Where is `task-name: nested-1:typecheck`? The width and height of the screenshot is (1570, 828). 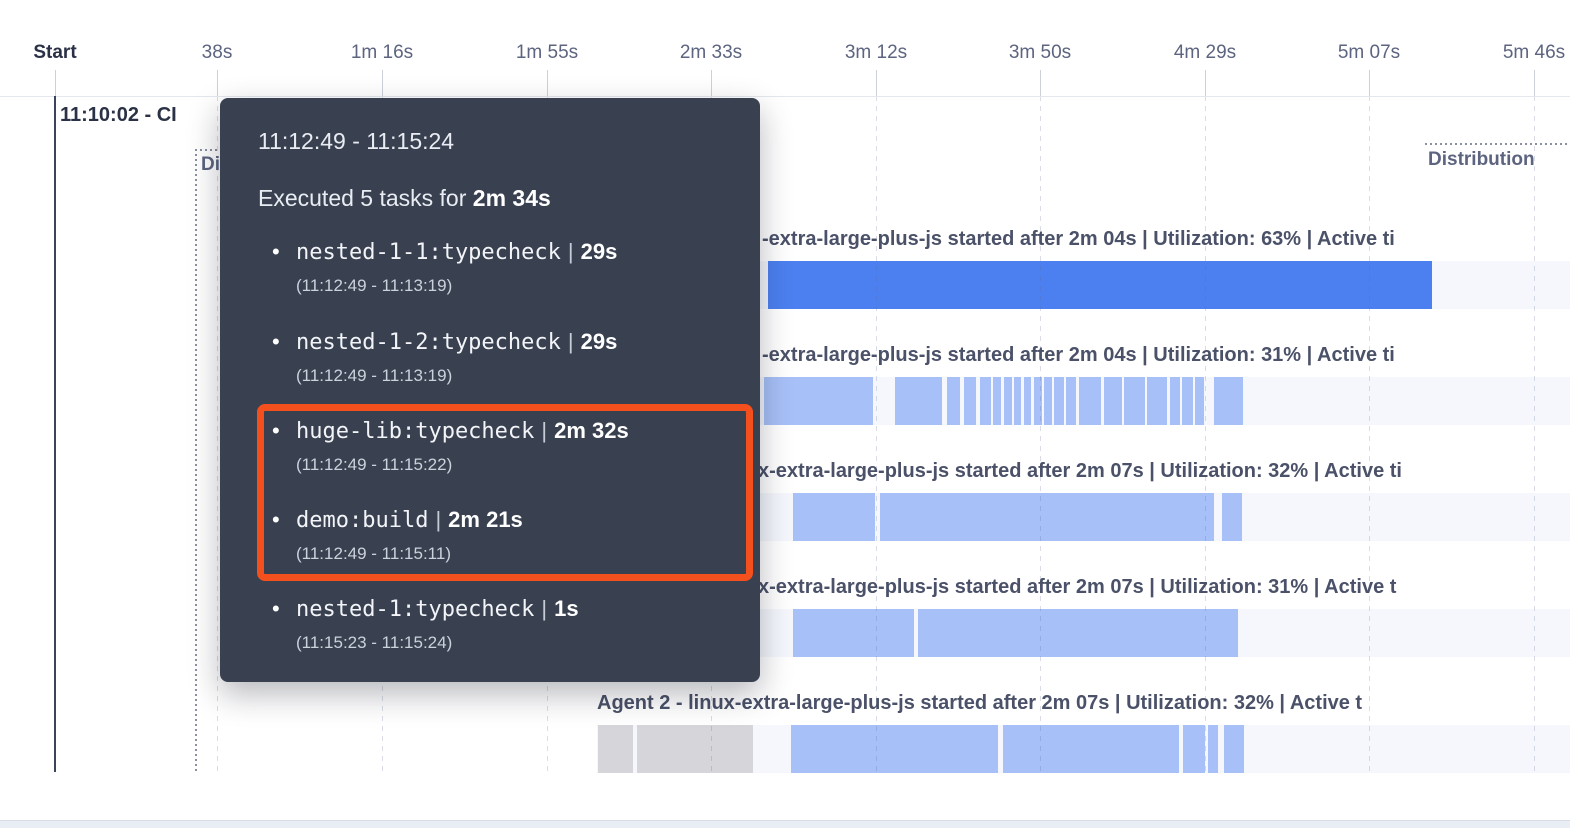 task-name: nested-1:typecheck is located at coordinates (415, 609).